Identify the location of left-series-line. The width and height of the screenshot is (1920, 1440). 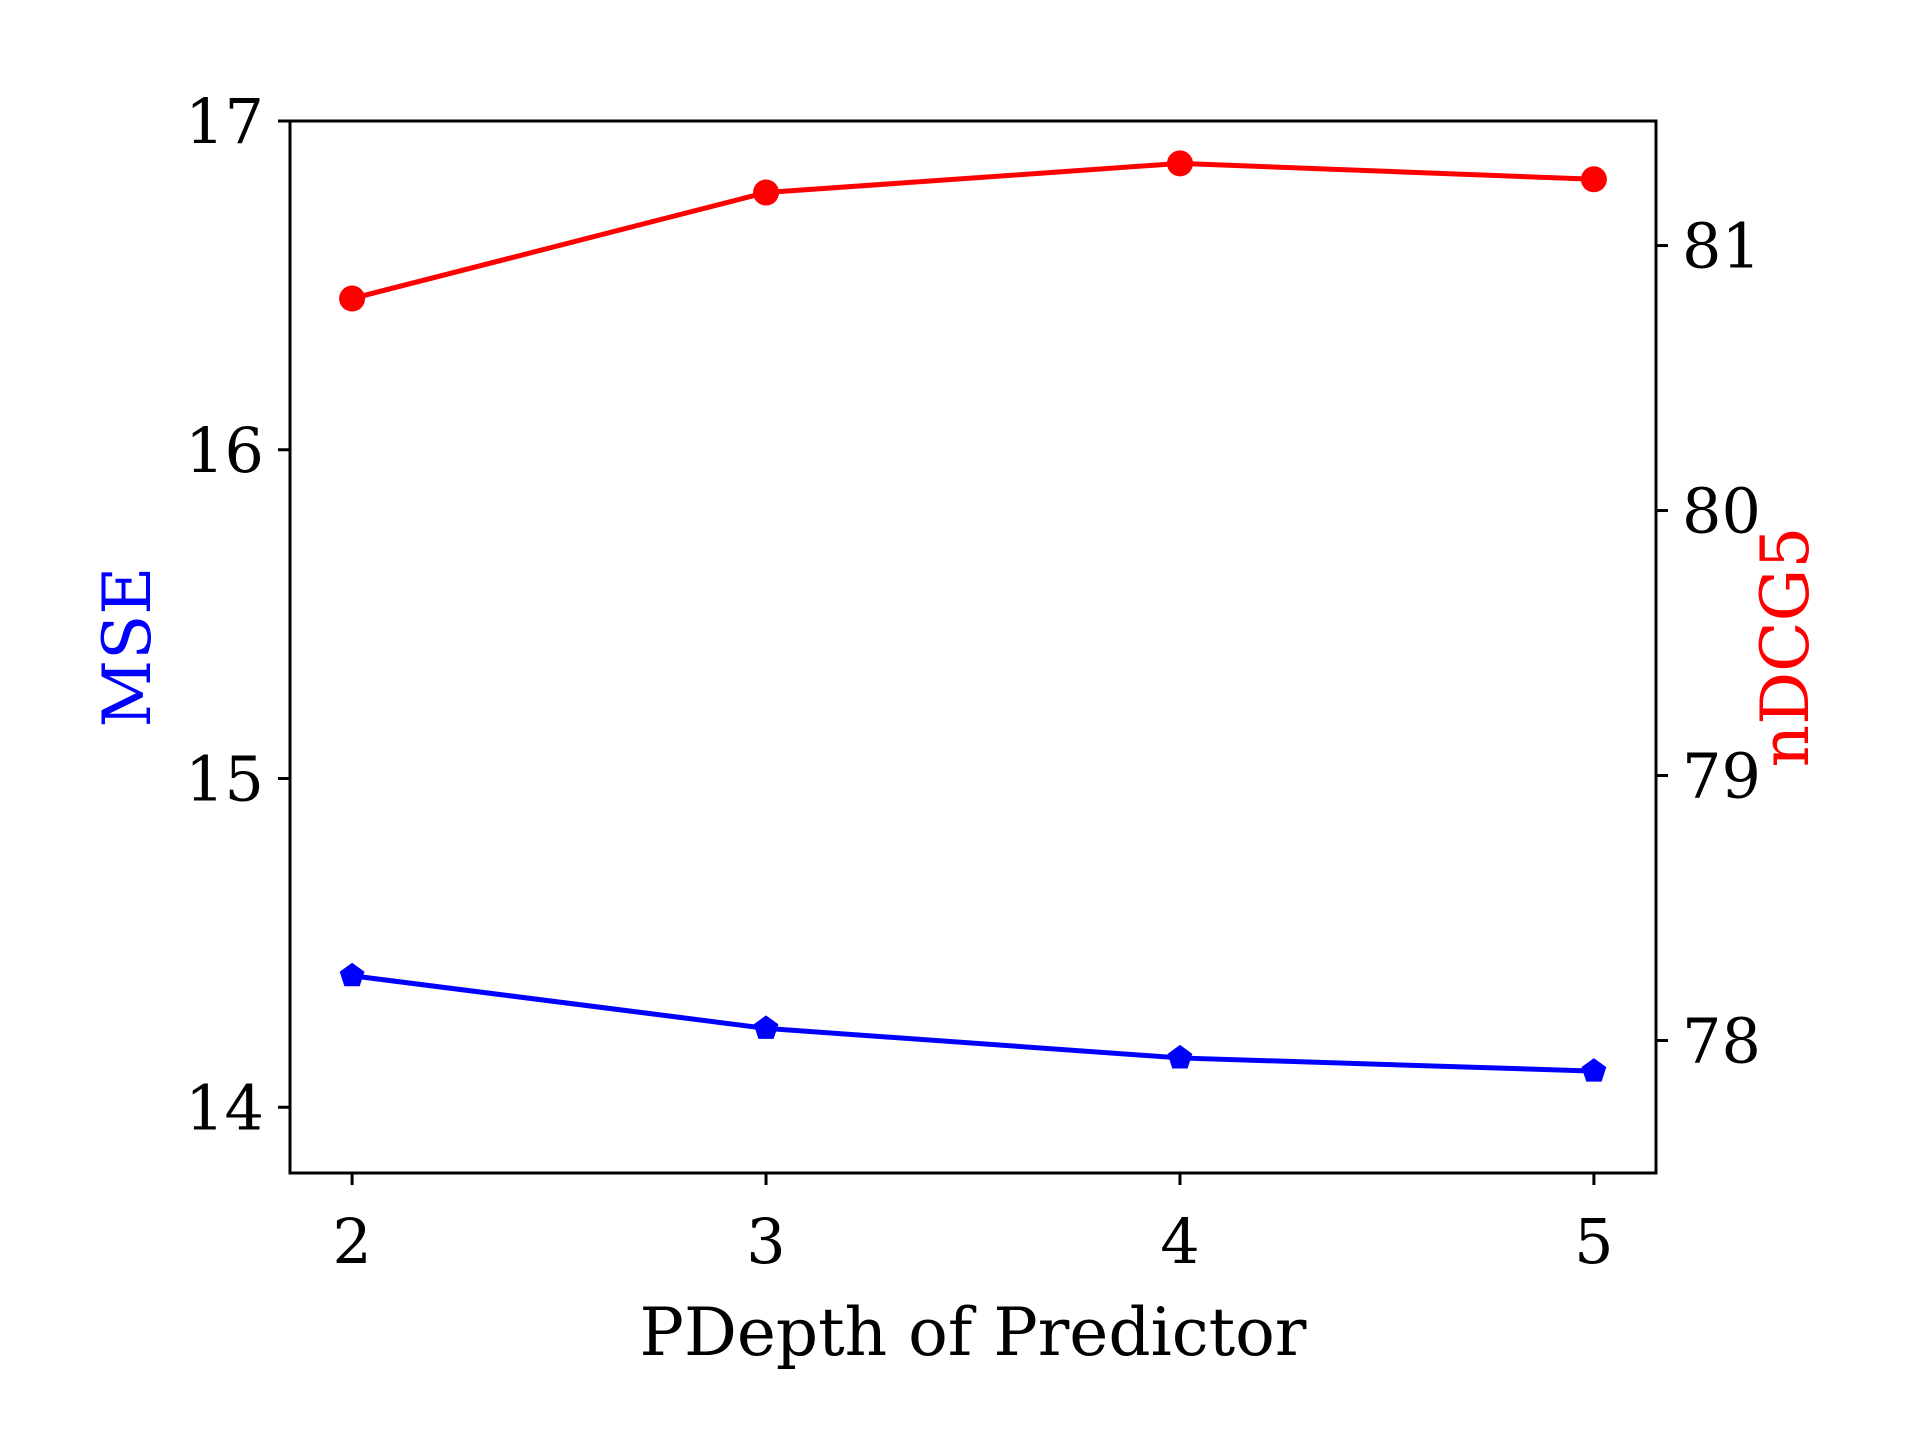
(972, 1023).